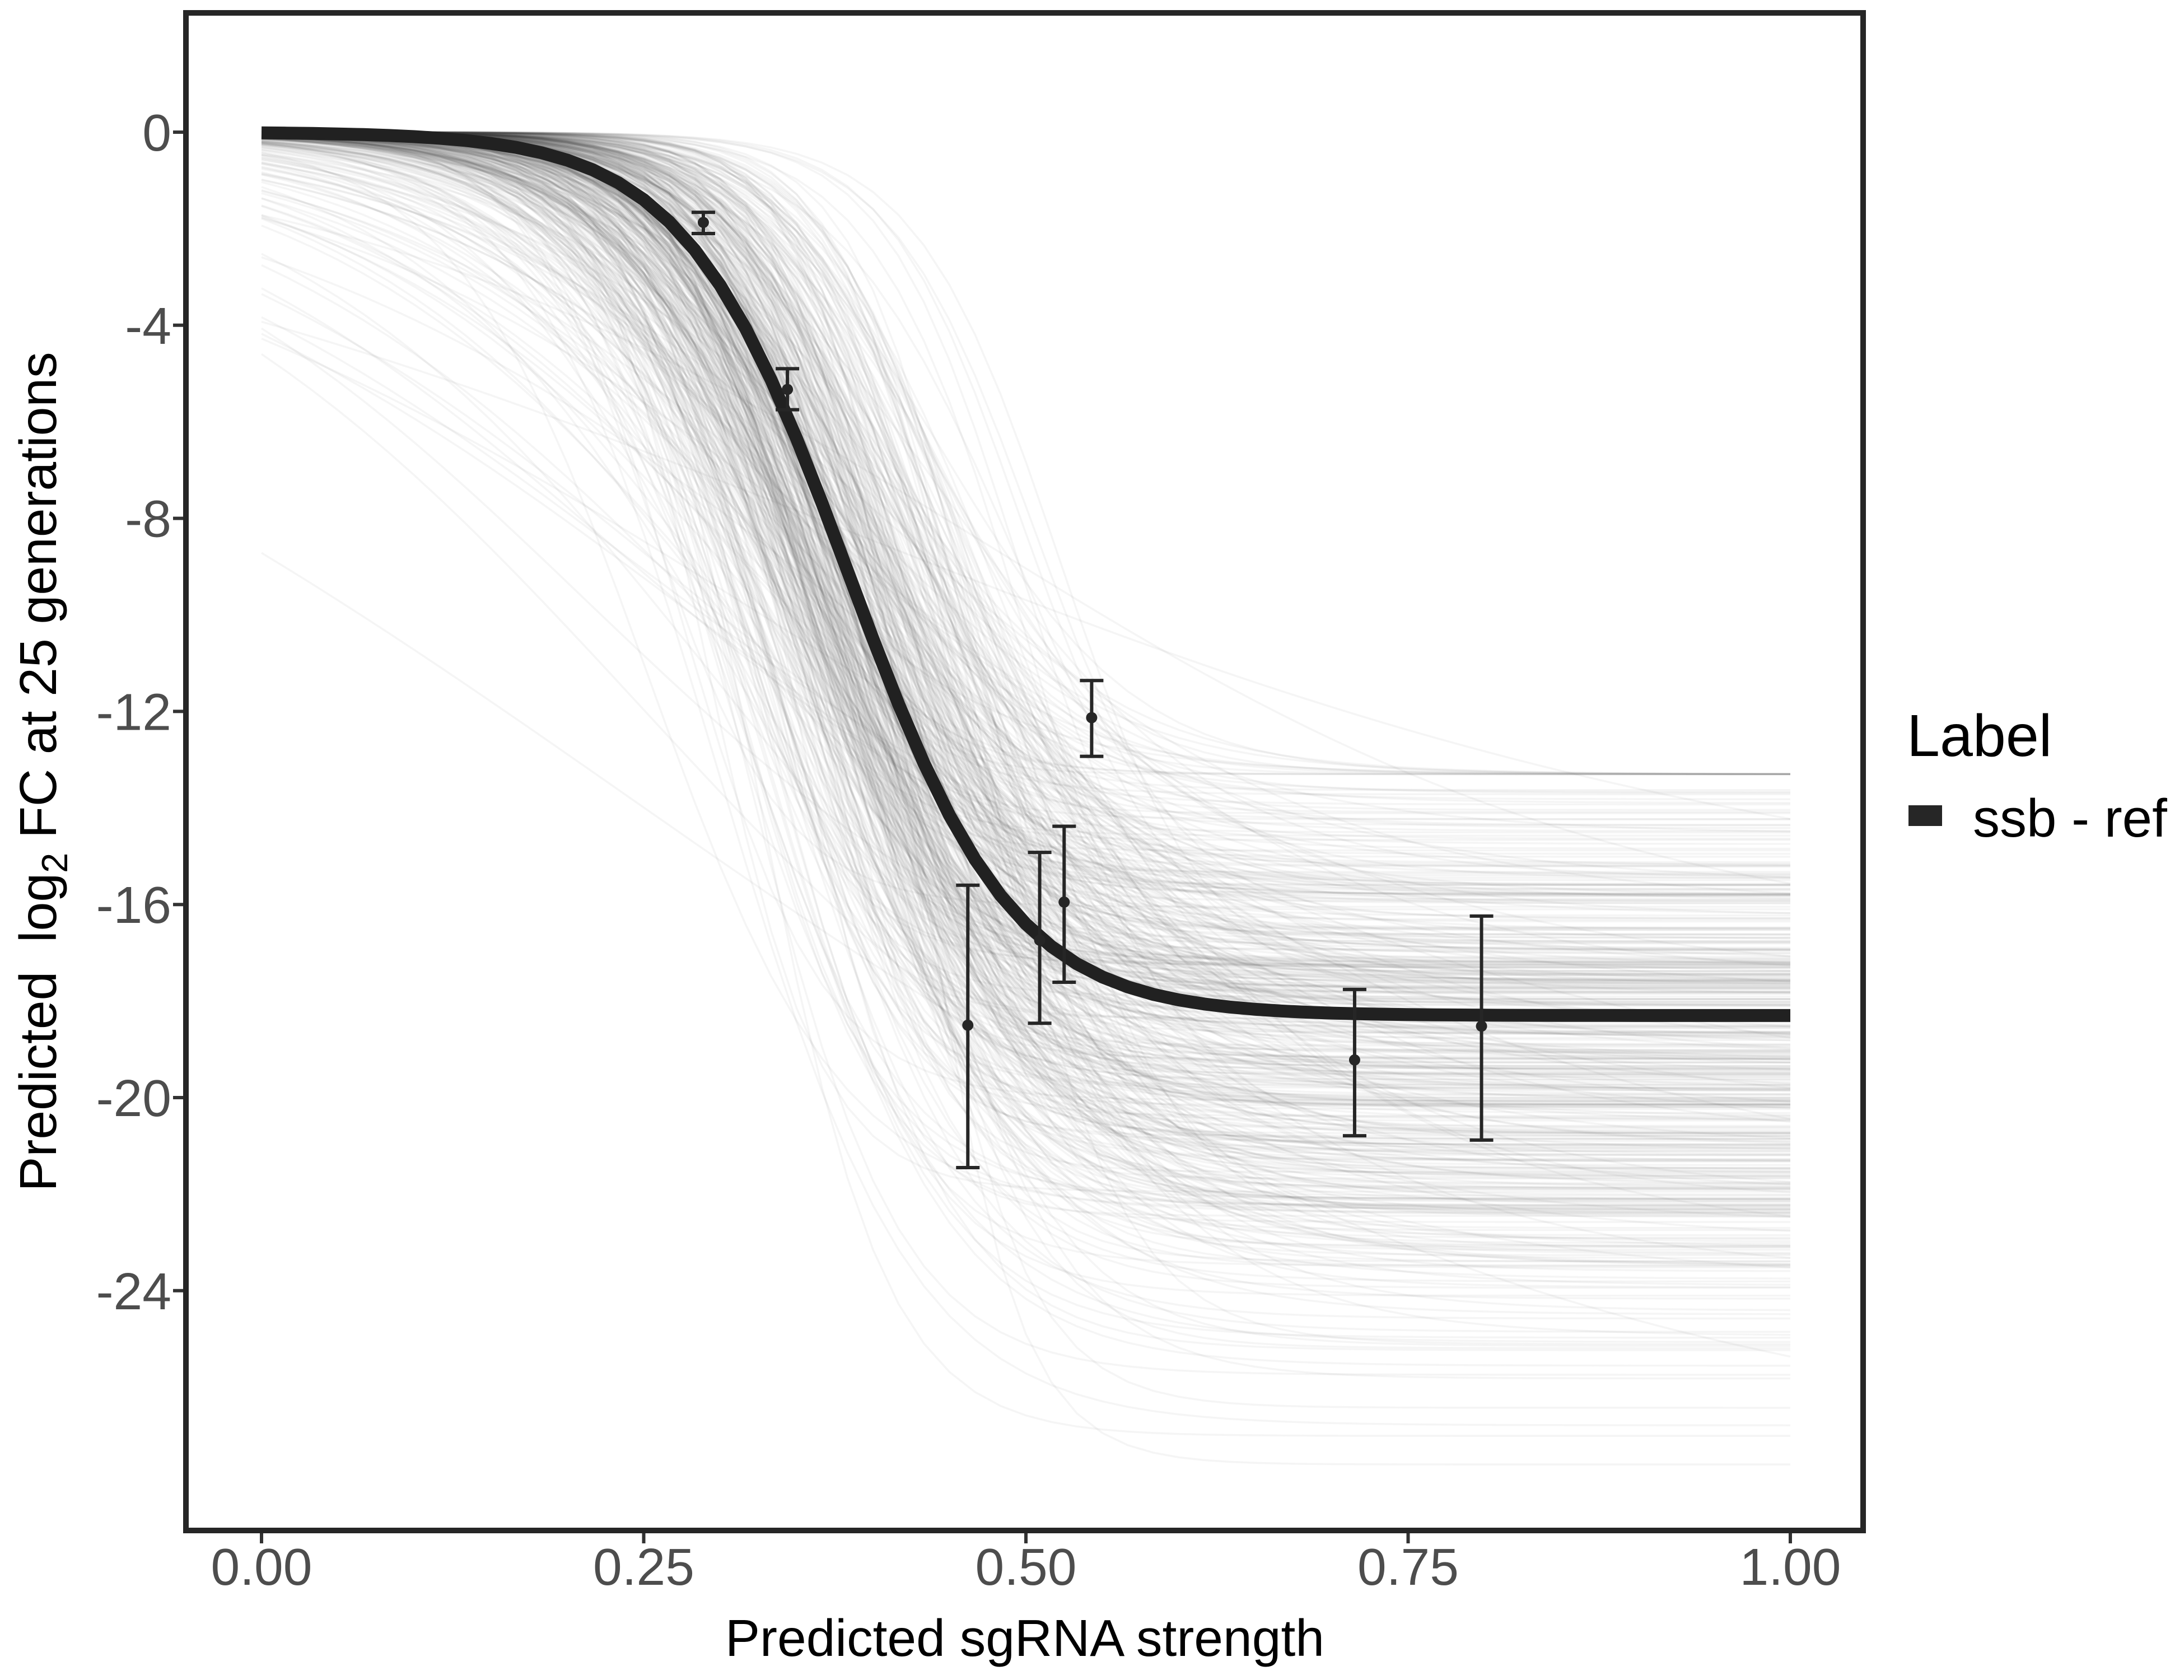 This screenshot has height=1680, width=2184. I want to click on y-tick-label: -8, so click(148, 519).